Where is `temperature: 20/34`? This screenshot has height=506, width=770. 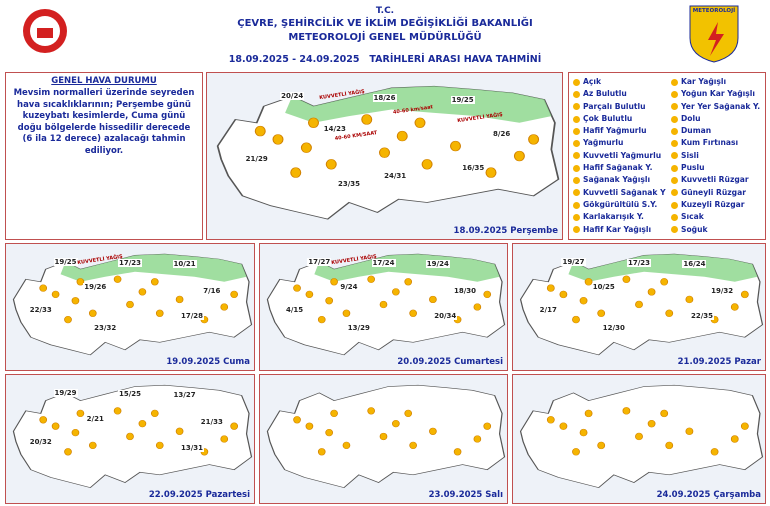
temperature: 20/34 is located at coordinates (445, 315).